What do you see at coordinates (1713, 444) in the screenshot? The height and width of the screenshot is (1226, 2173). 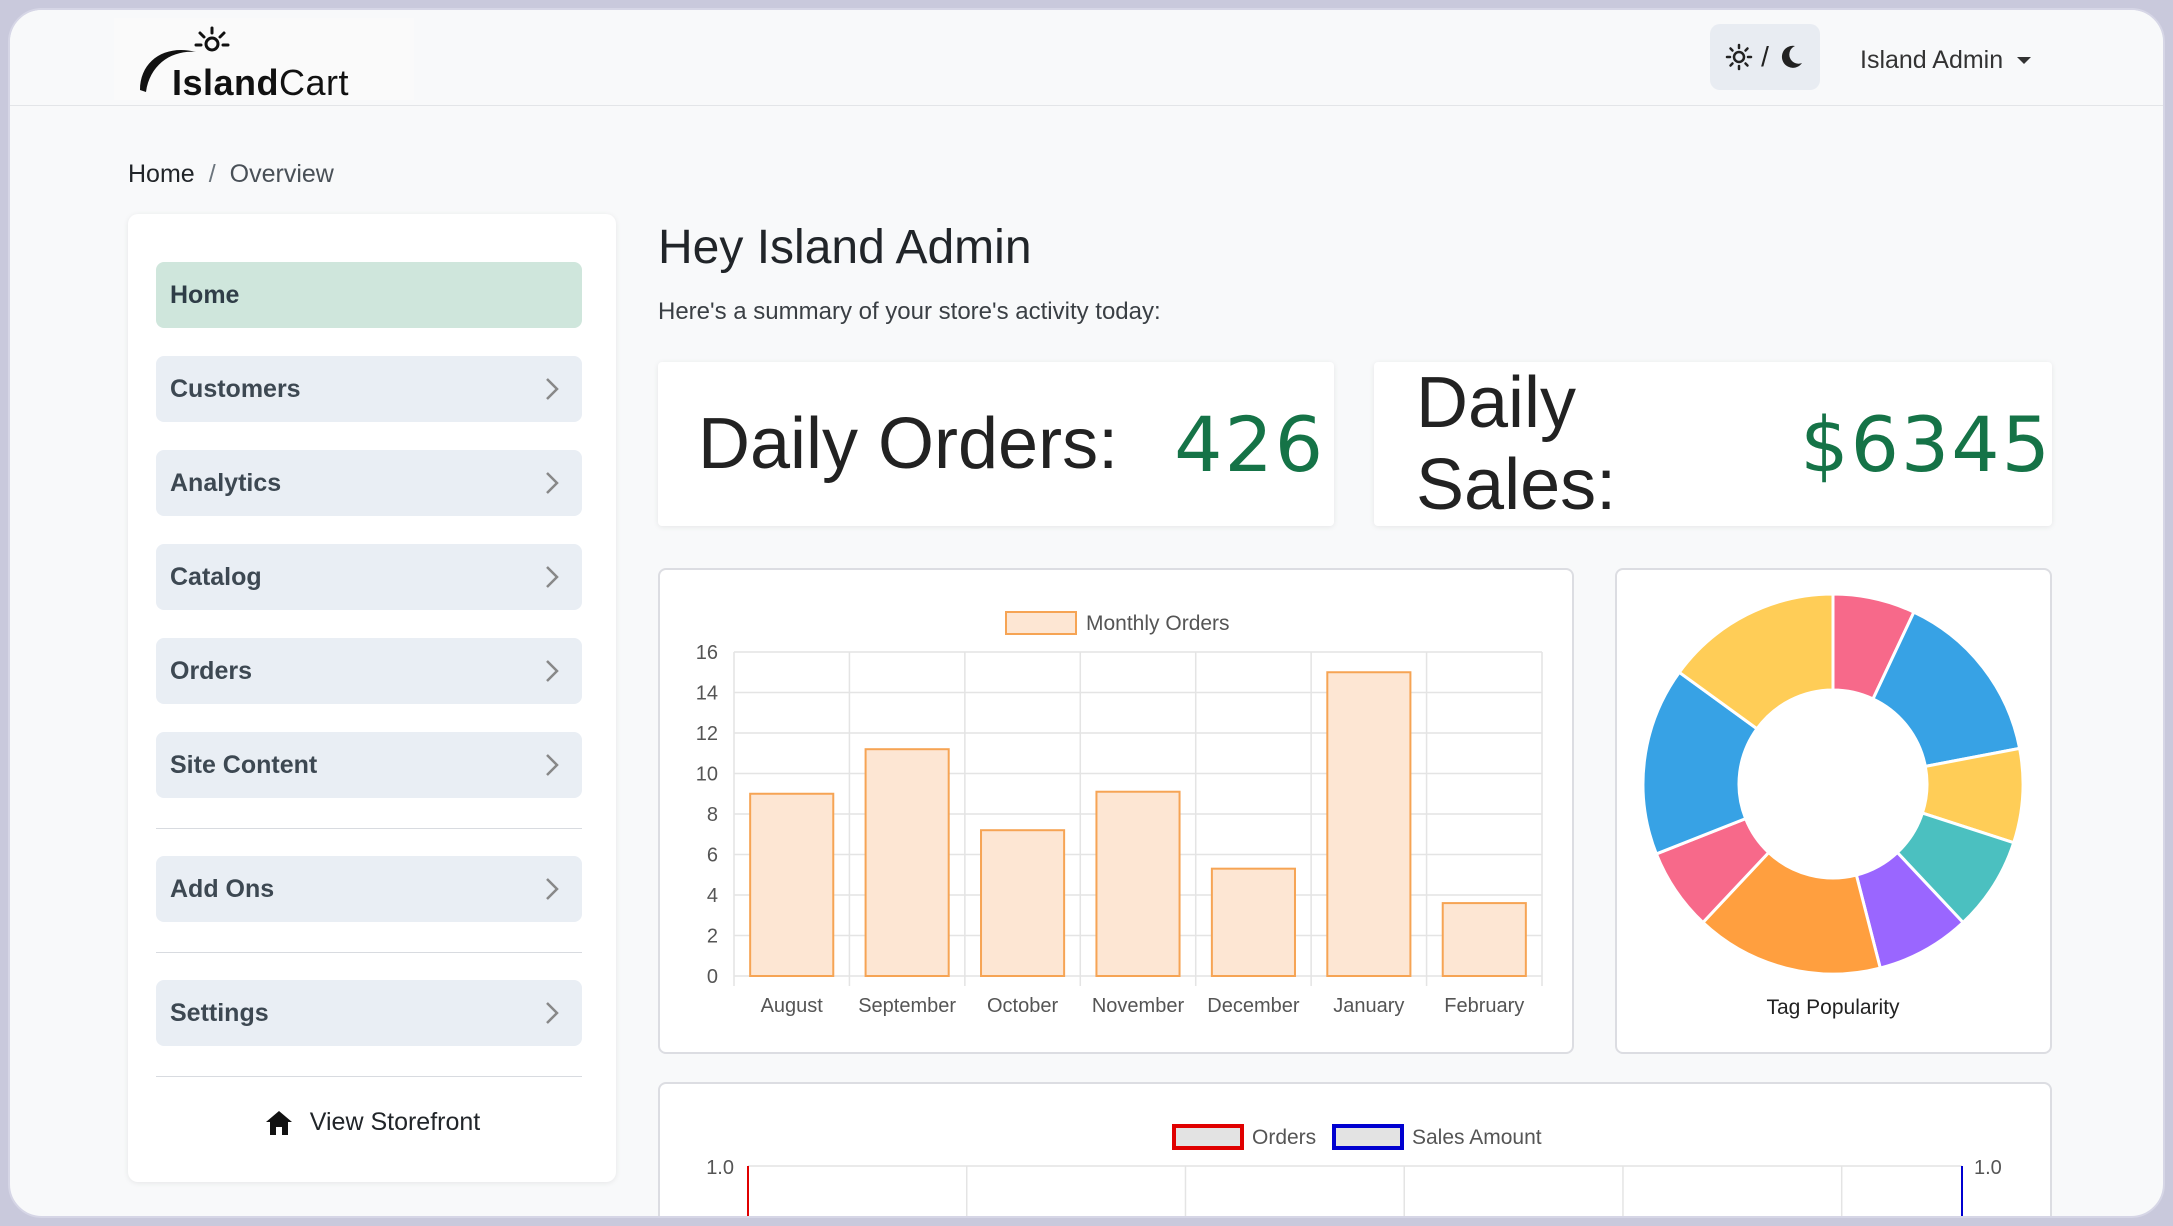 I see `daily-sales-card: Daily Sales: $6345` at bounding box center [1713, 444].